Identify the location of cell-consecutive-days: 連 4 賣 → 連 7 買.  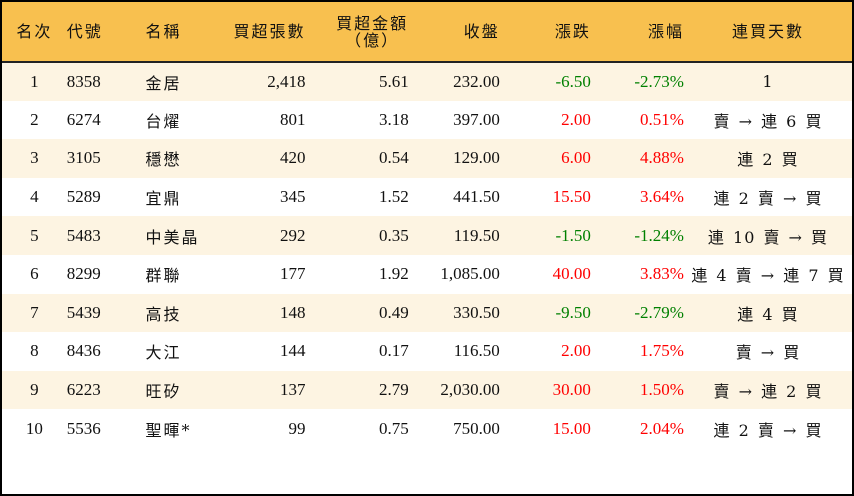
(768, 276).